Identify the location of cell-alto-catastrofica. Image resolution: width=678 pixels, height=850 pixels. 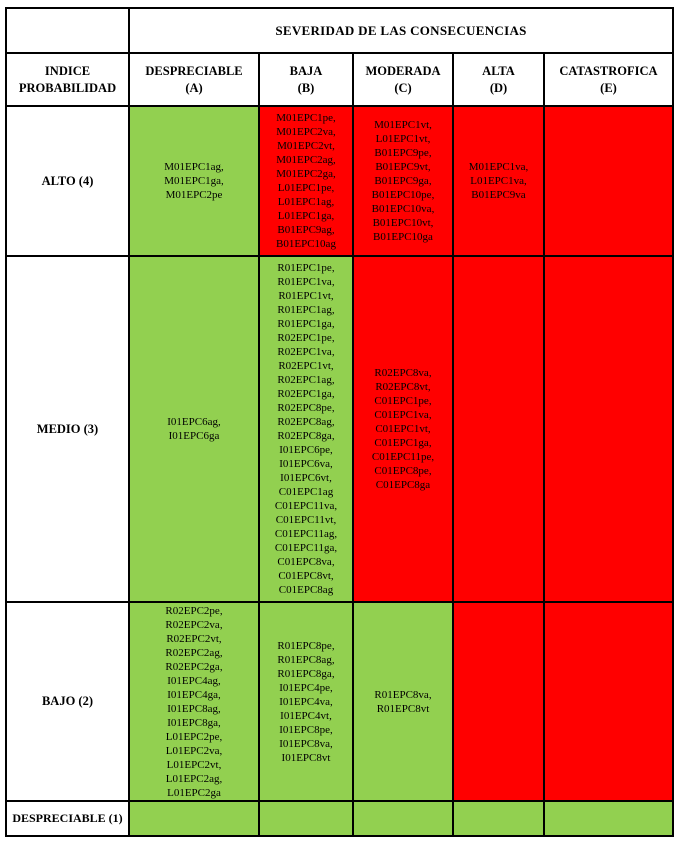
(608, 181).